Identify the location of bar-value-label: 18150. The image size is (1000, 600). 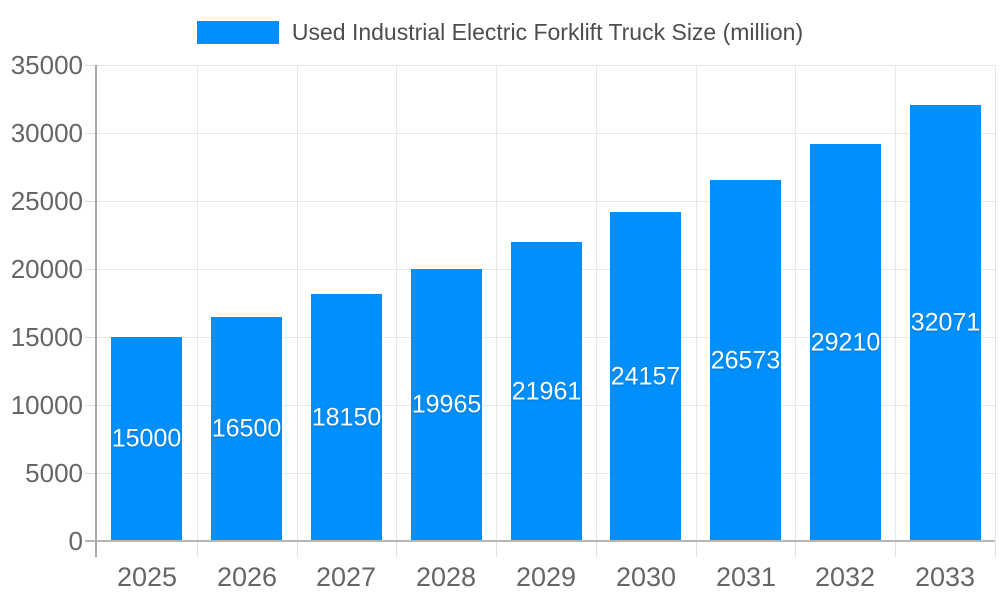
(346, 417).